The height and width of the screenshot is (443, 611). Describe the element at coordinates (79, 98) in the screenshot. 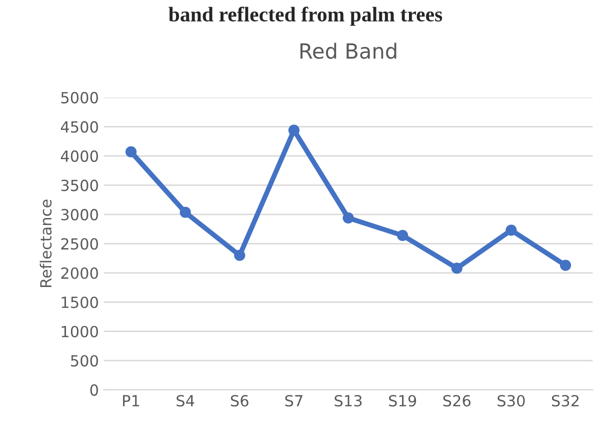

I see `y-tick-label: 5000` at that location.